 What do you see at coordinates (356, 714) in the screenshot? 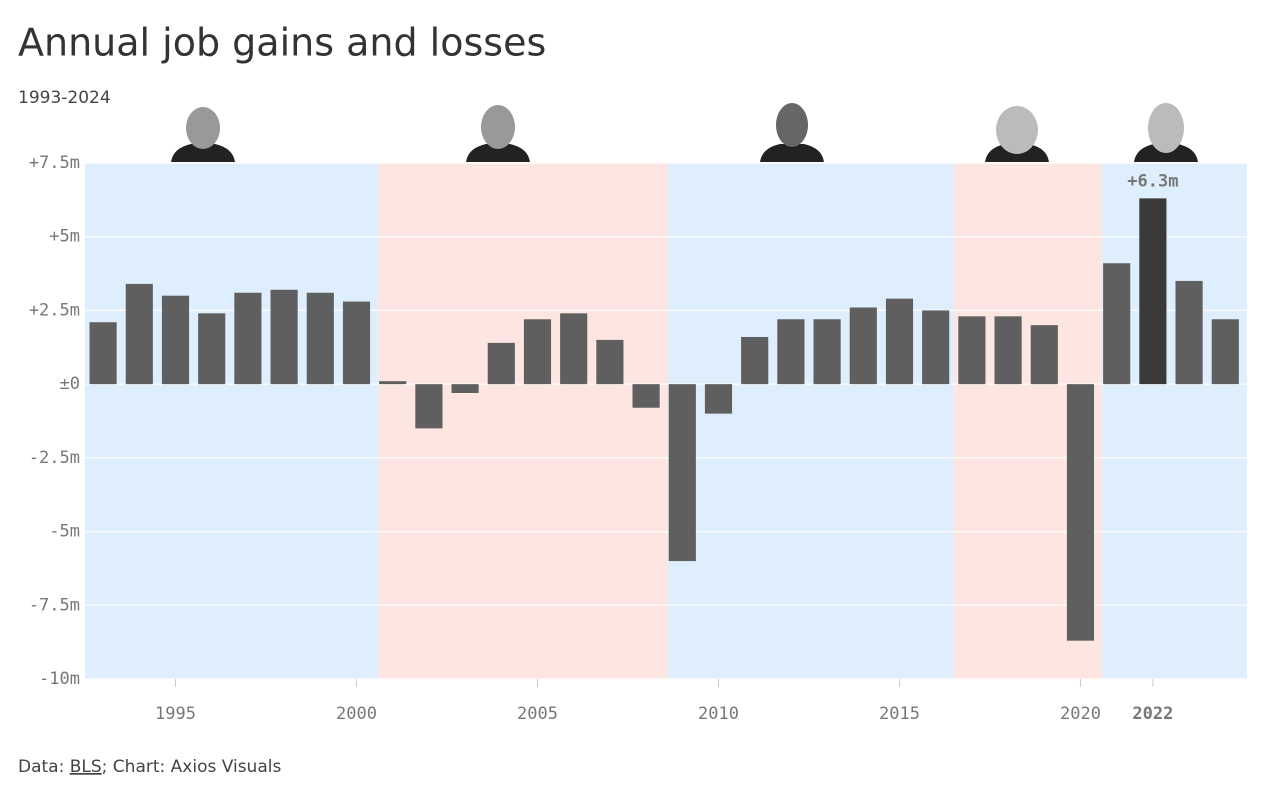
I see `x-tick-label: 2000` at bounding box center [356, 714].